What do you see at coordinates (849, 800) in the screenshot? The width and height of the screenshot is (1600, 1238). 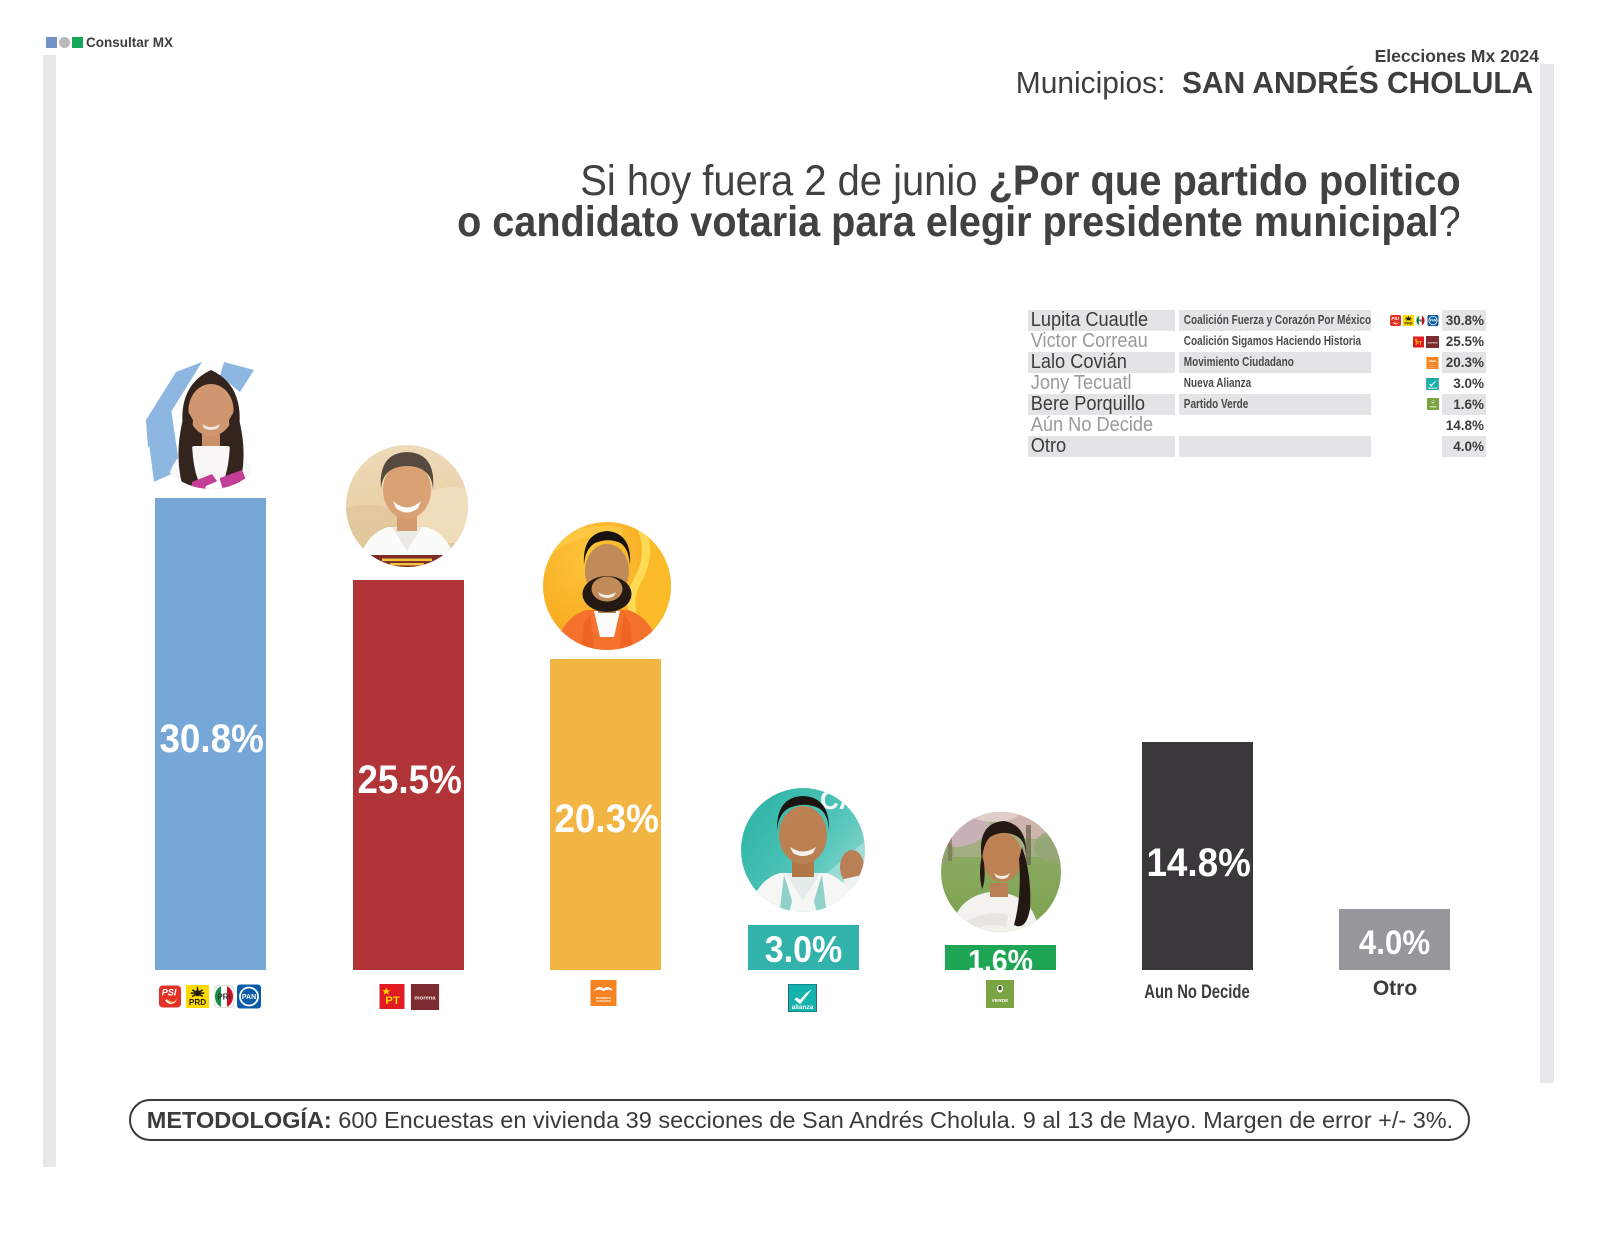 I see `svg-text: CAM` at bounding box center [849, 800].